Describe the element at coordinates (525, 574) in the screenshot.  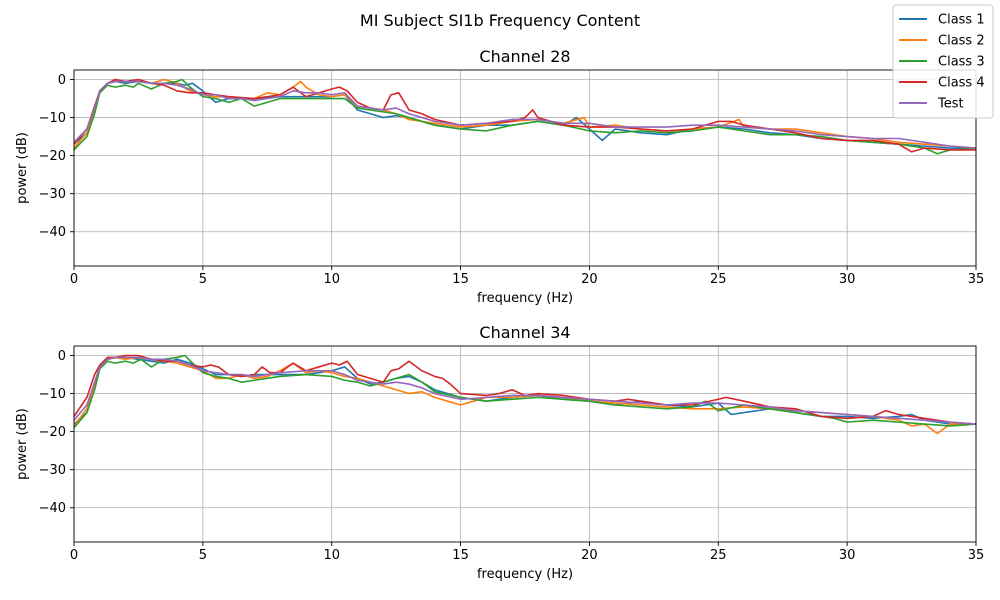
I see `ch1-xlabel: frequency (Hz)` at that location.